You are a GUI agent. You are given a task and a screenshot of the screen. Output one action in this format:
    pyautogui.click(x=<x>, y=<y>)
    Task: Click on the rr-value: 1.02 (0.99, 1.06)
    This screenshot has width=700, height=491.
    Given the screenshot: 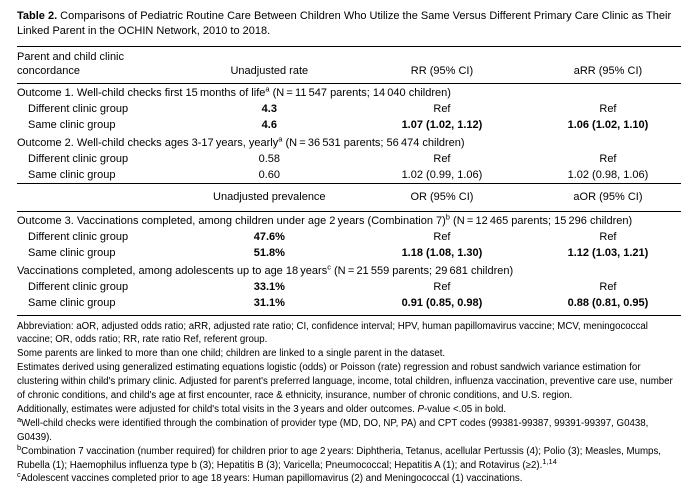 What is the action you would take?
    pyautogui.click(x=442, y=174)
    